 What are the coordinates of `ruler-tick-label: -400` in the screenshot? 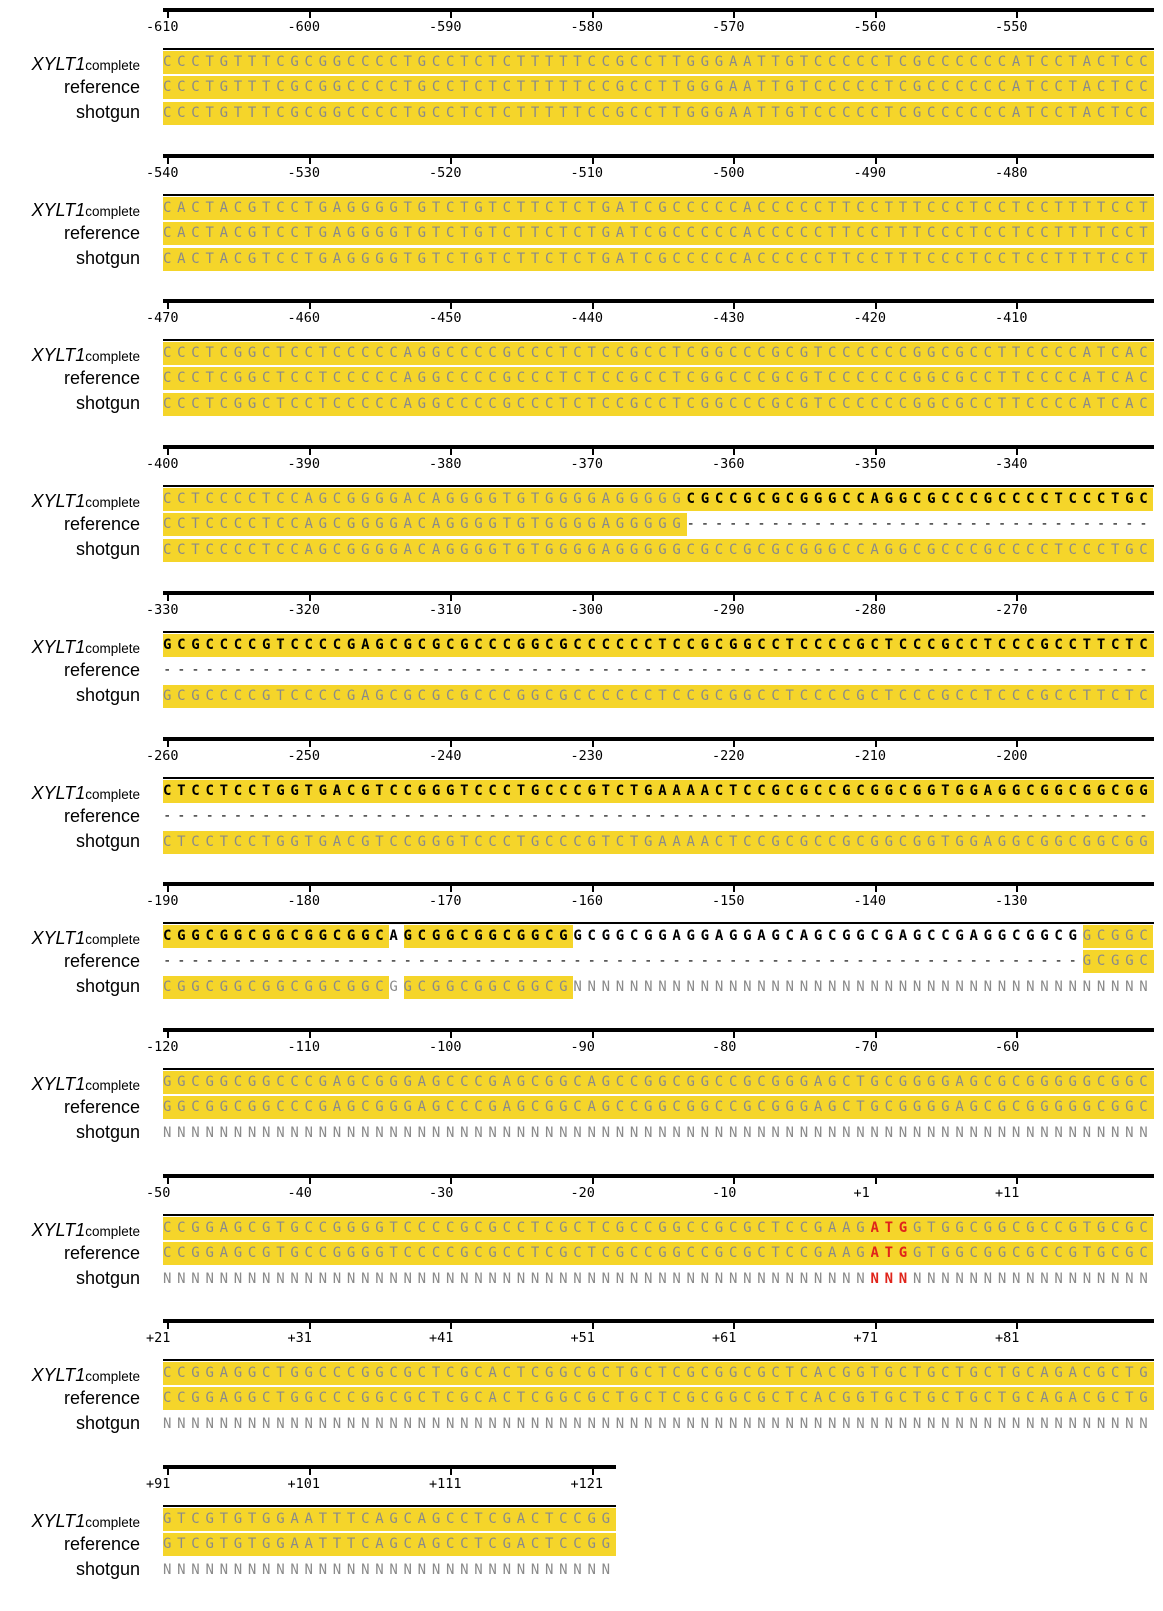 It's located at (162, 464).